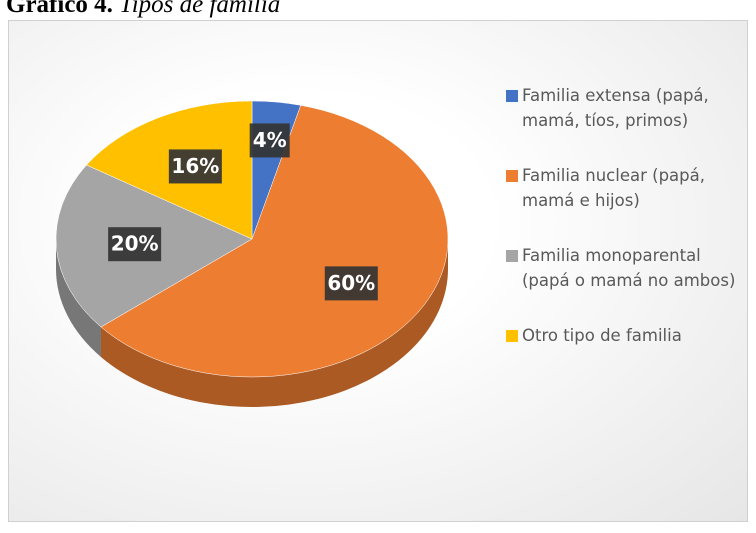 The width and height of the screenshot is (756, 533). Describe the element at coordinates (59, 9) in the screenshot. I see `caption-number: Gráfico 4.` at that location.